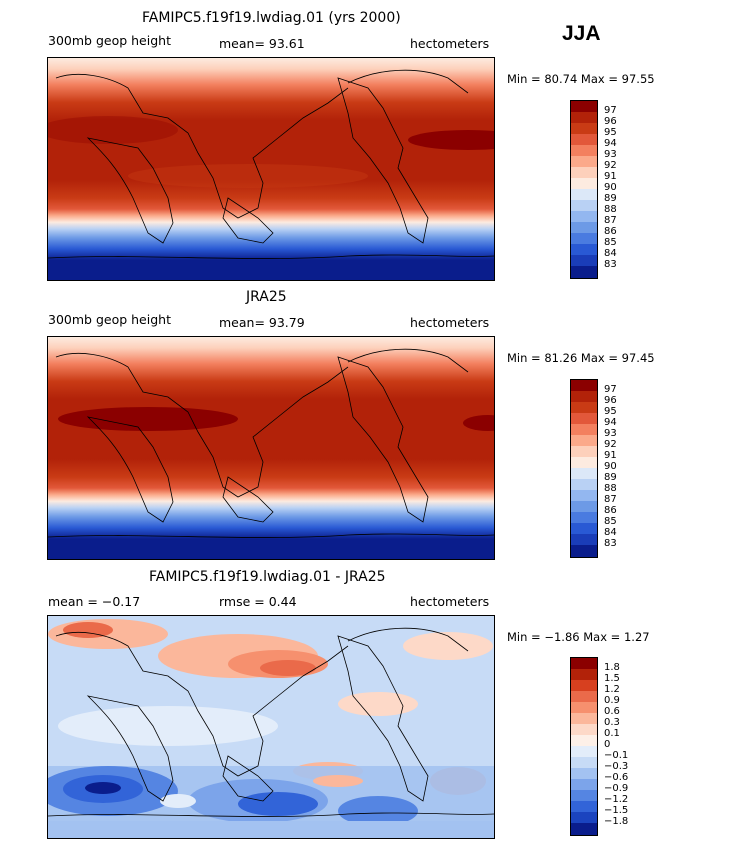 This screenshot has width=733, height=848. I want to click on colorbar-tick-label: 0.3, so click(612, 722).